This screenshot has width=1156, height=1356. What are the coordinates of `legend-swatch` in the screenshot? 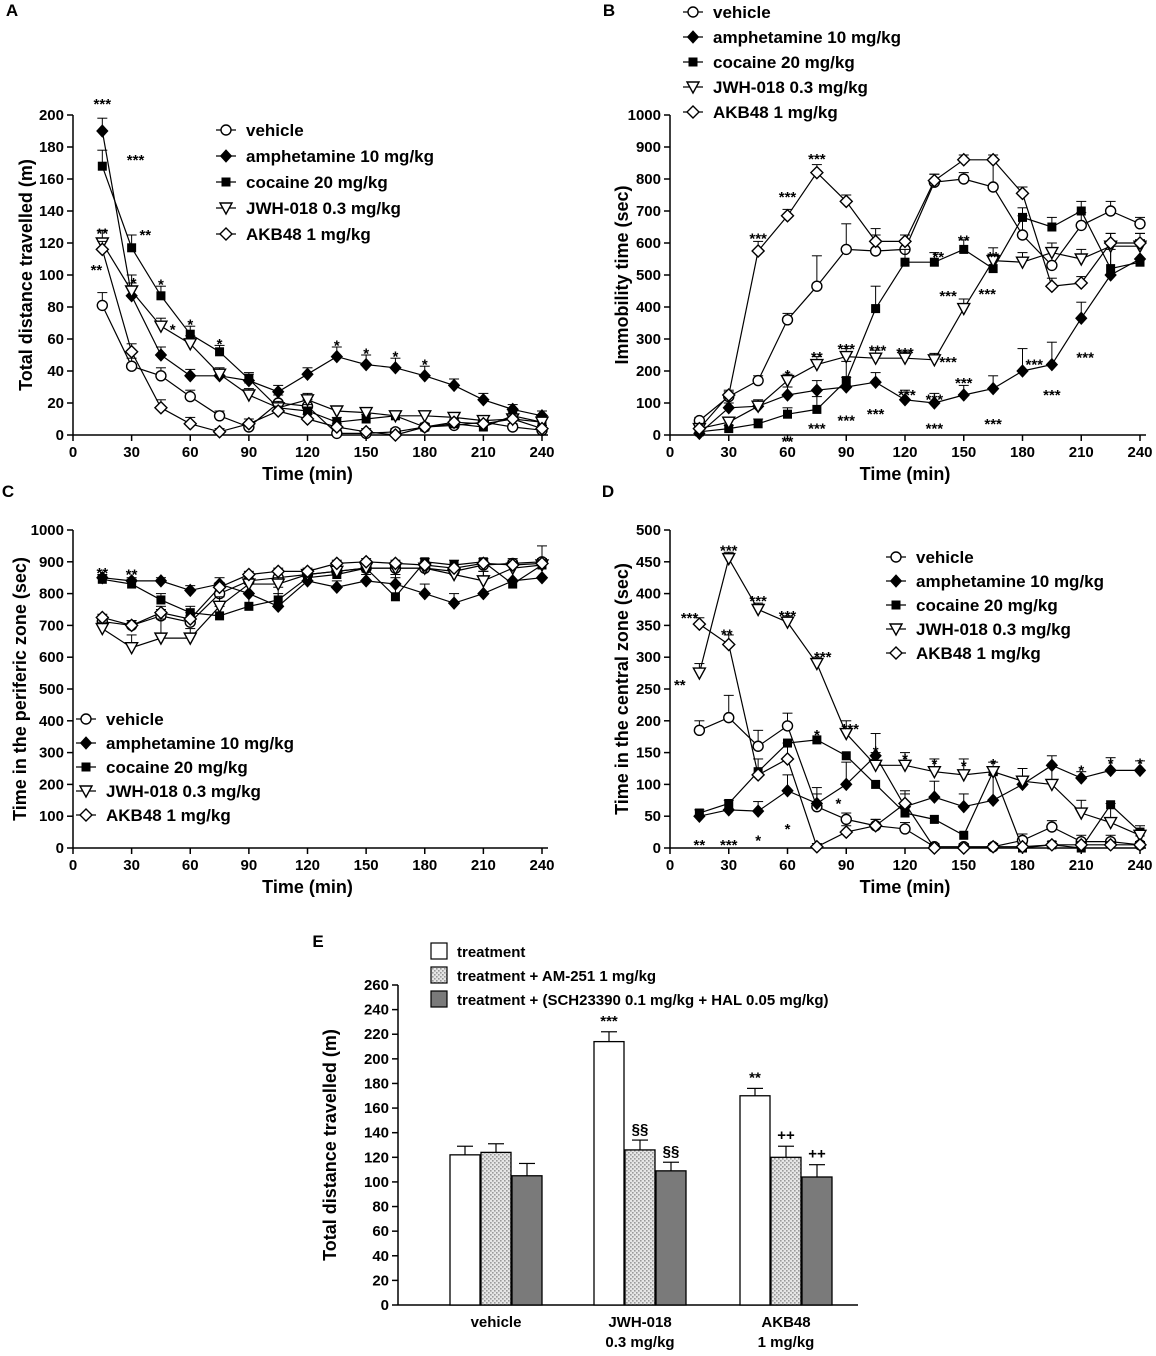 It's located at (439, 975).